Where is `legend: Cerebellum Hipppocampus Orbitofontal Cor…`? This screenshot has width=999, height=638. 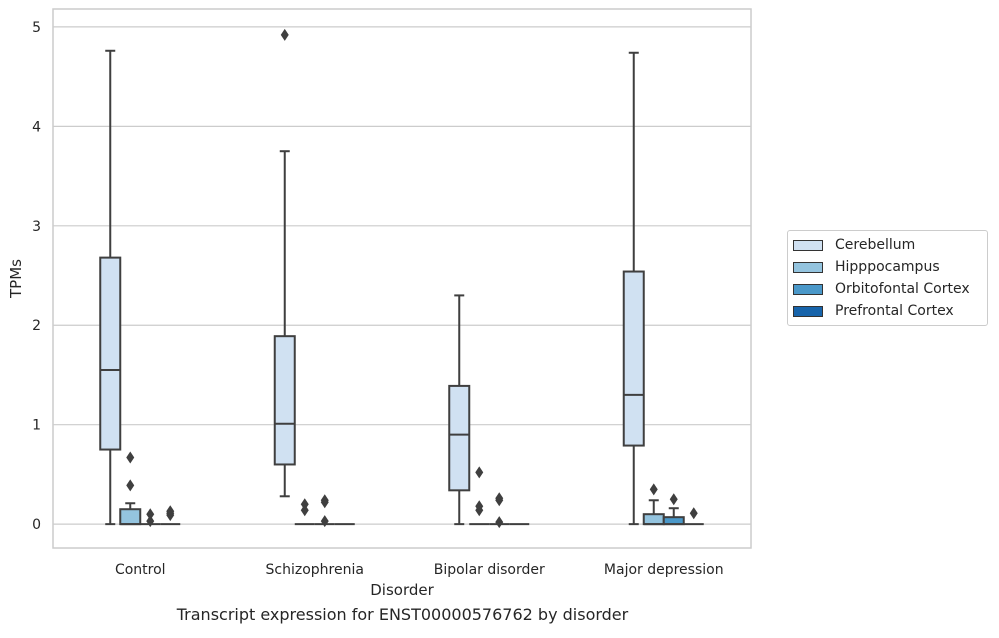
legend: Cerebellum Hipppocampus Orbitofontal Cor… is located at coordinates (887, 278).